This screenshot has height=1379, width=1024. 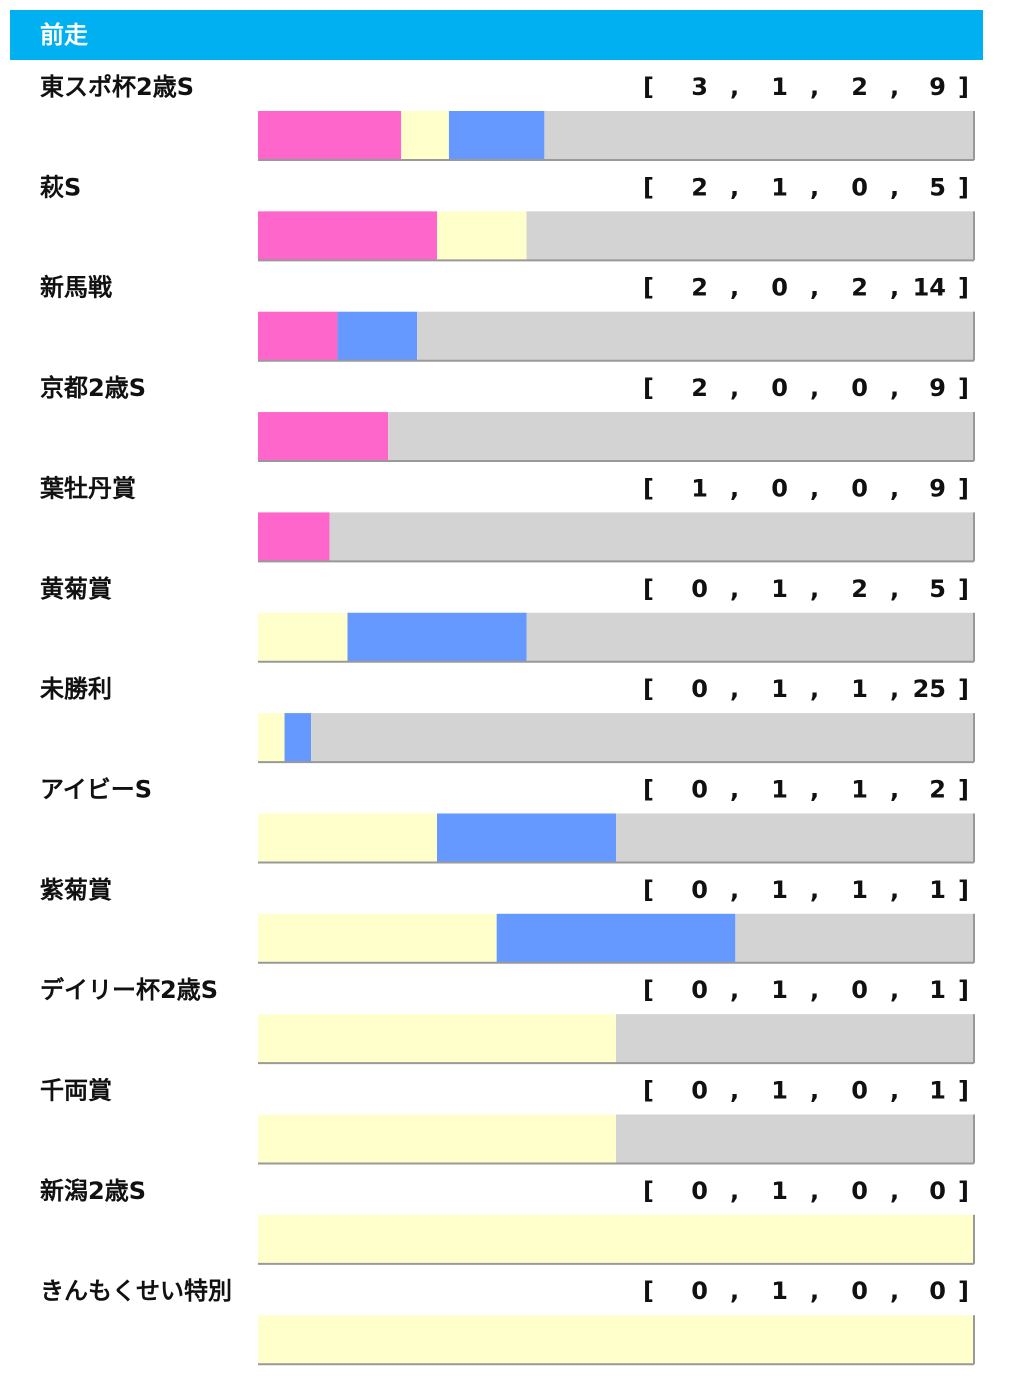 What do you see at coordinates (129, 990) in the screenshot?
I see `race-name: デイリー杯2歳S` at bounding box center [129, 990].